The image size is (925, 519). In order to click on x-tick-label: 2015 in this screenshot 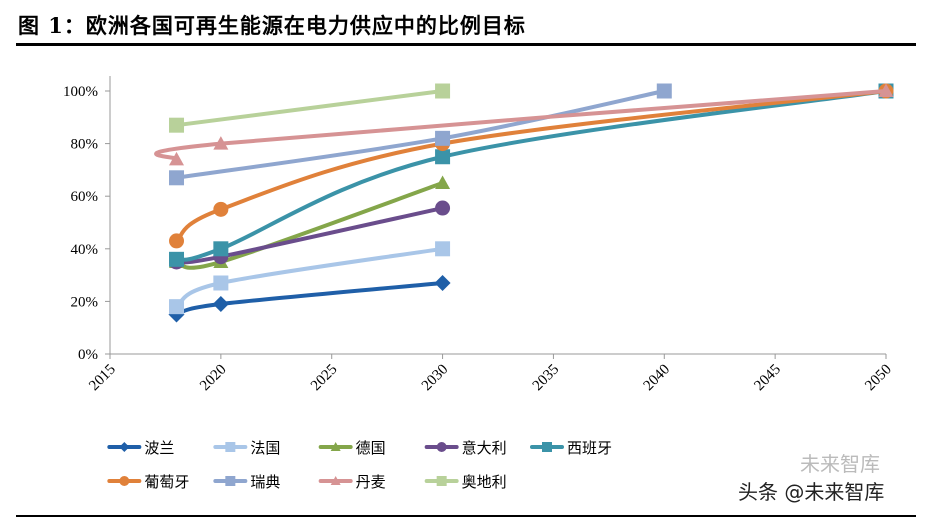, I will do `click(102, 378)`.